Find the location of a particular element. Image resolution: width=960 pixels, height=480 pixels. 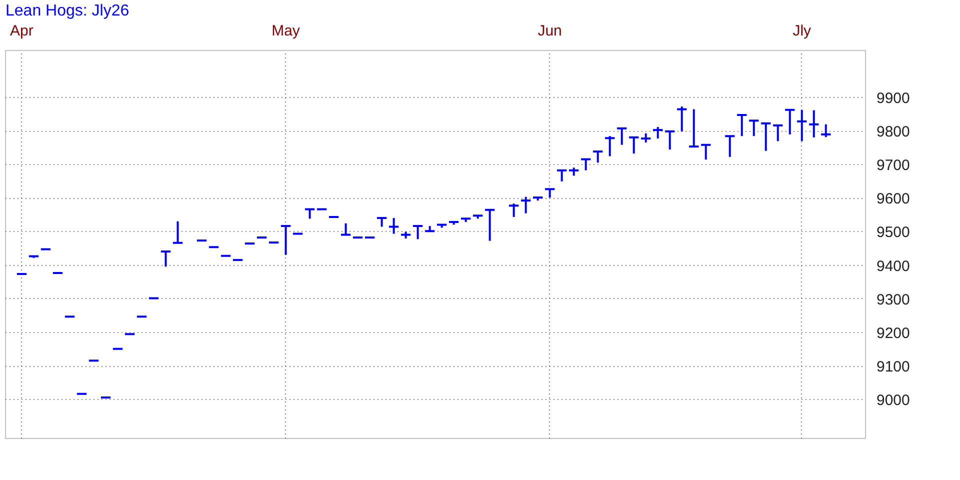

y-tick-label: 9600 is located at coordinates (893, 199).